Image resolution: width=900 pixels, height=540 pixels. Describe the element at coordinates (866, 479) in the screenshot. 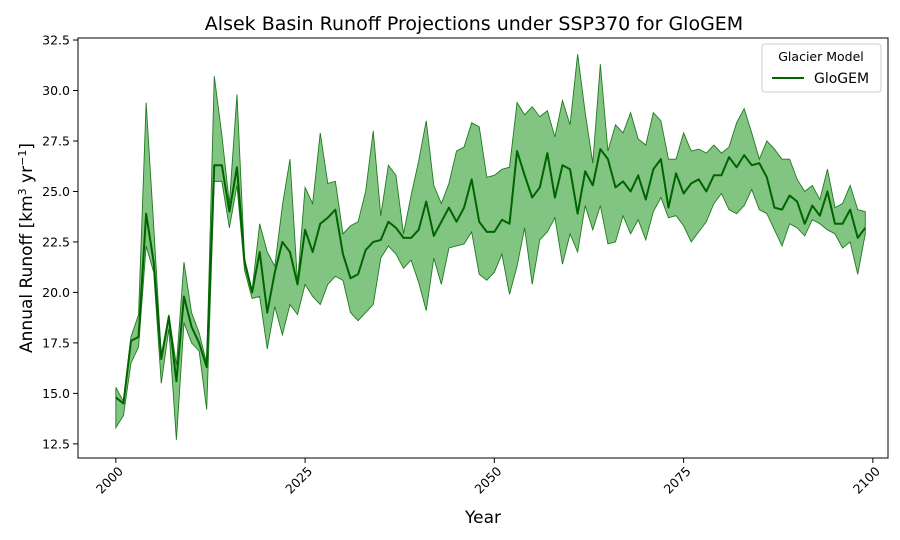

I see `x-tick-label: 2100` at that location.